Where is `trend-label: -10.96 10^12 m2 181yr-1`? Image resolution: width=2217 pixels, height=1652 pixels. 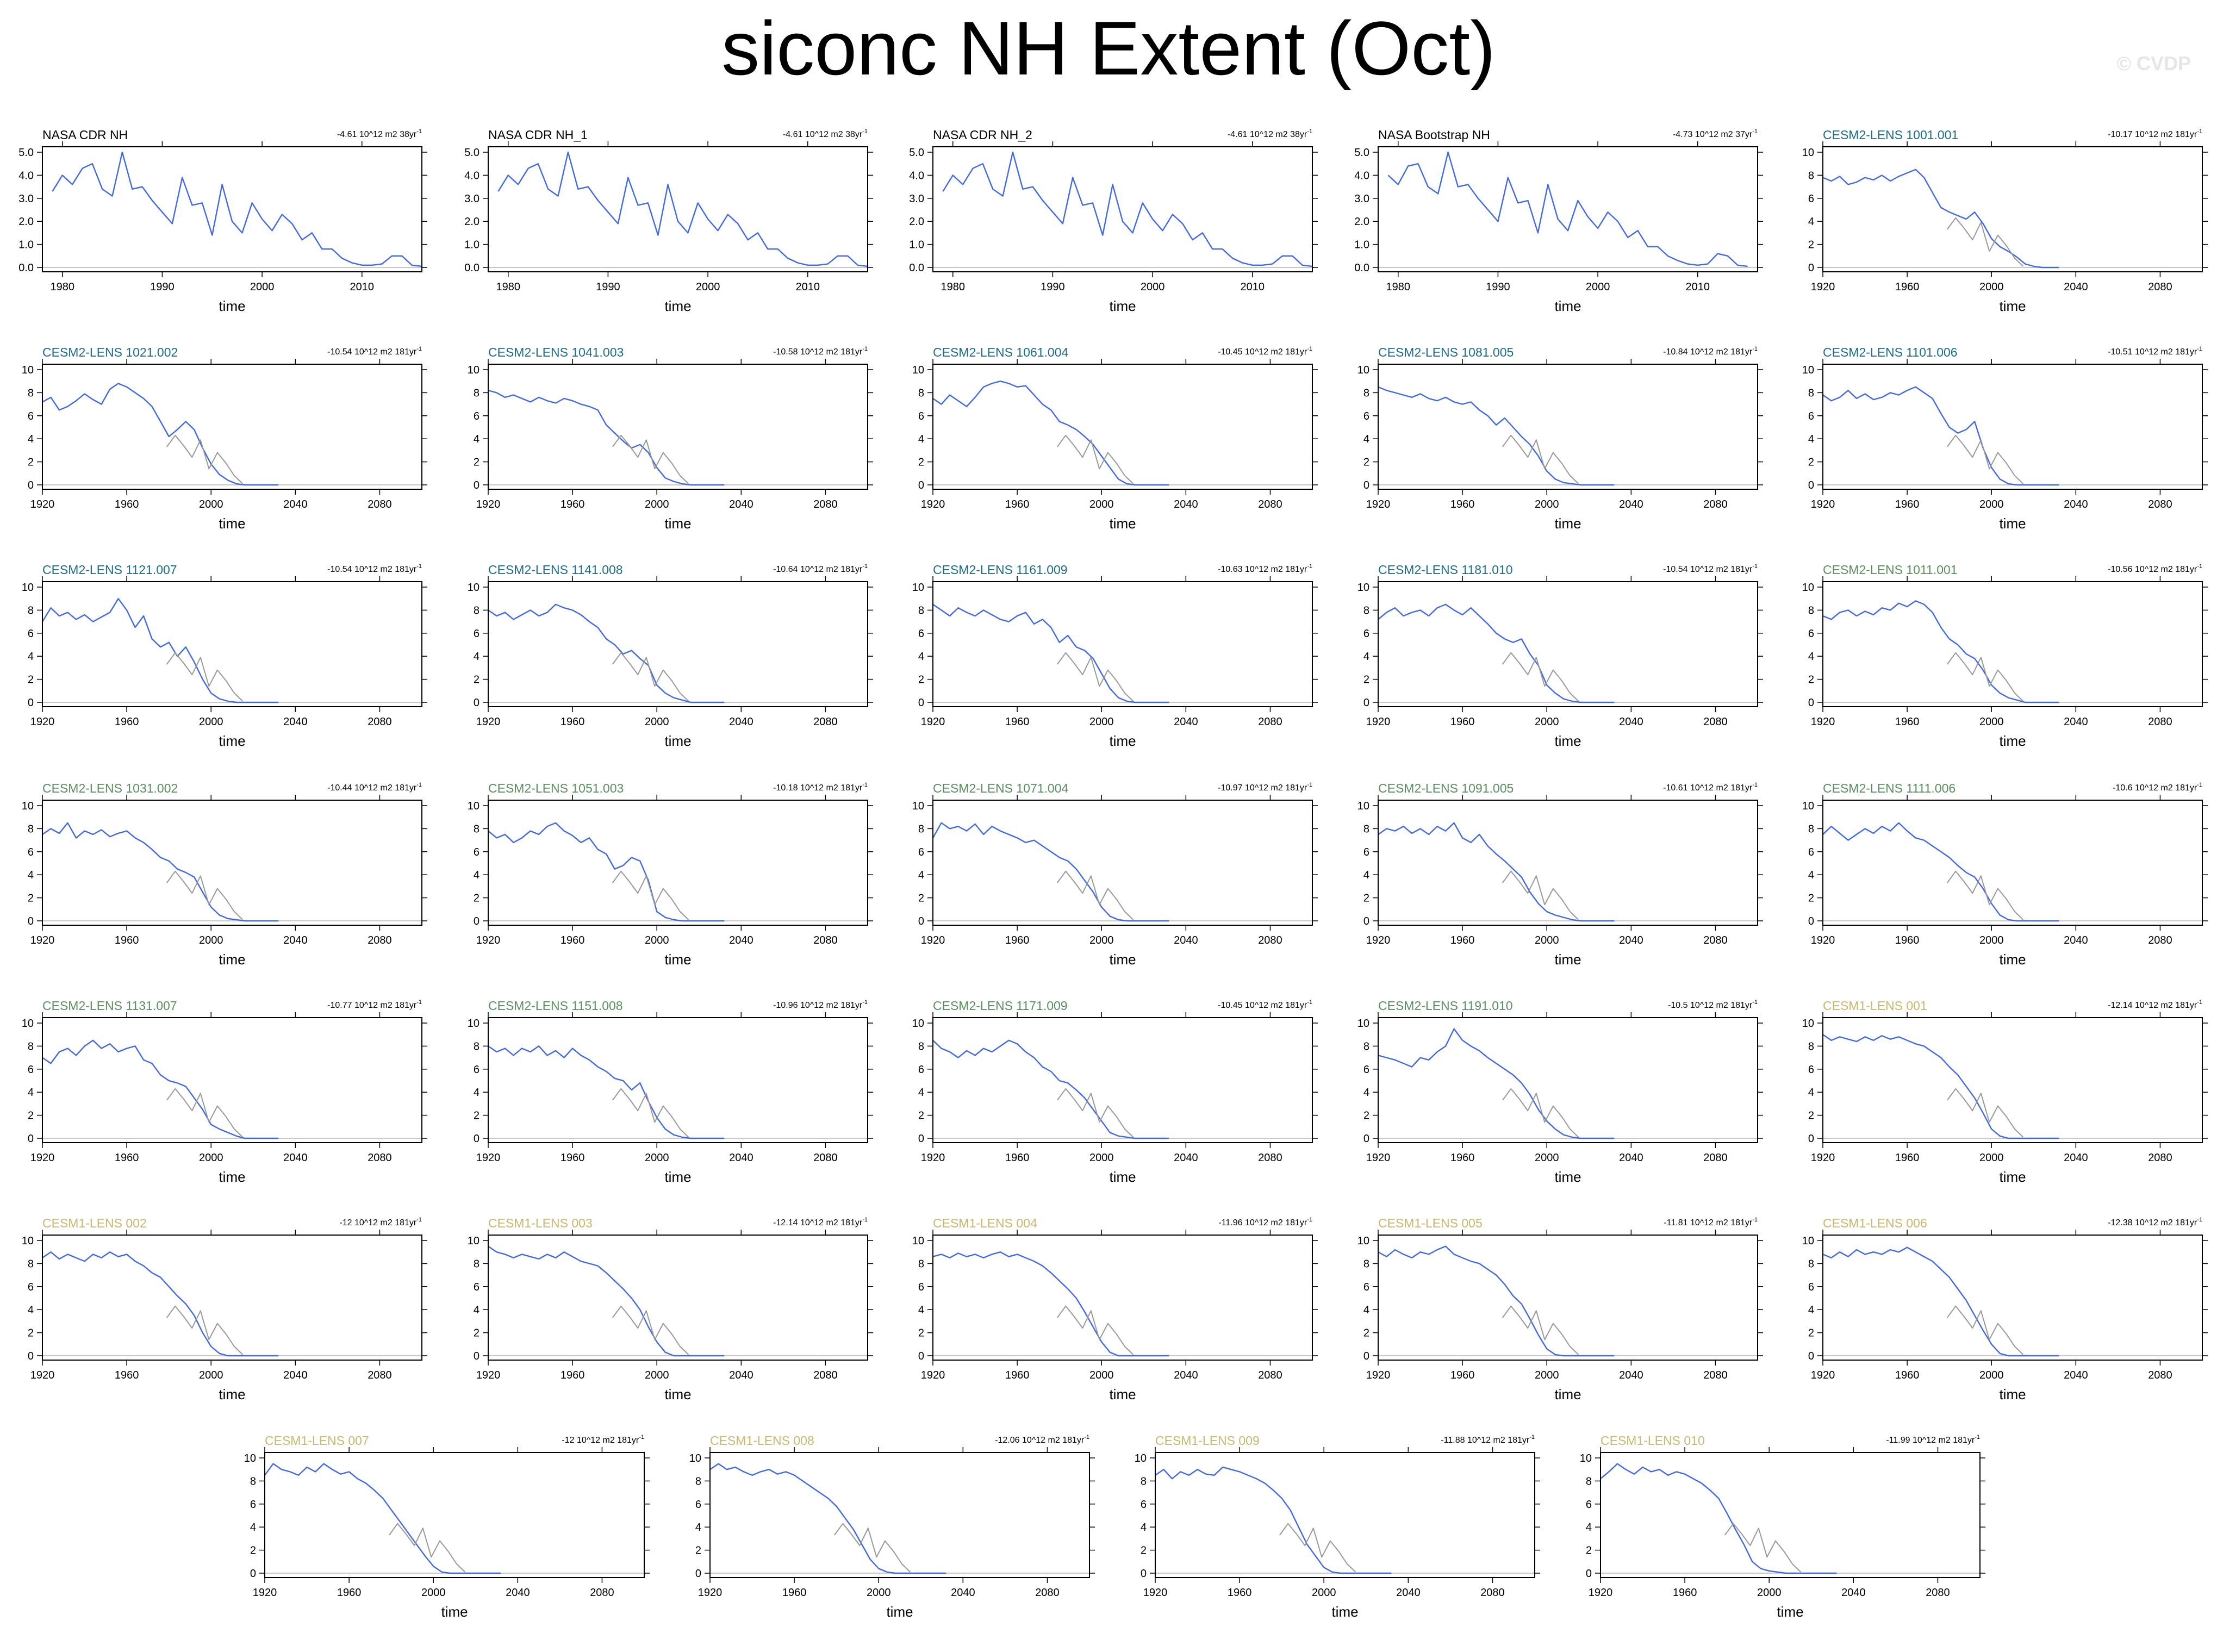
trend-label: -10.96 10^12 m2 181yr-1 is located at coordinates (820, 1005).